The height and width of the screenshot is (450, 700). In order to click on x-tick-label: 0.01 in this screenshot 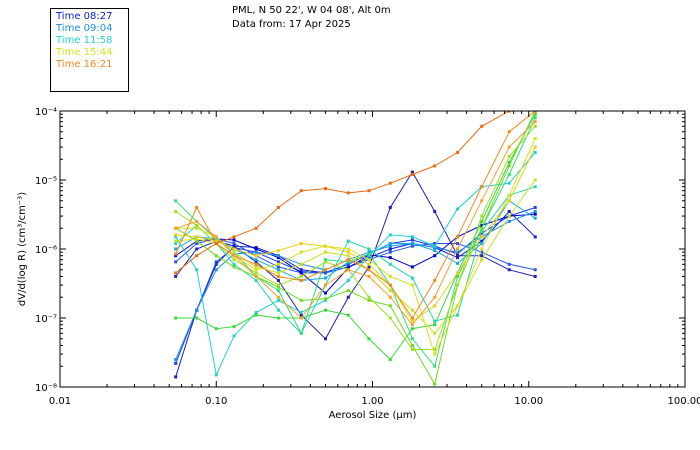, I will do `click(60, 401)`.